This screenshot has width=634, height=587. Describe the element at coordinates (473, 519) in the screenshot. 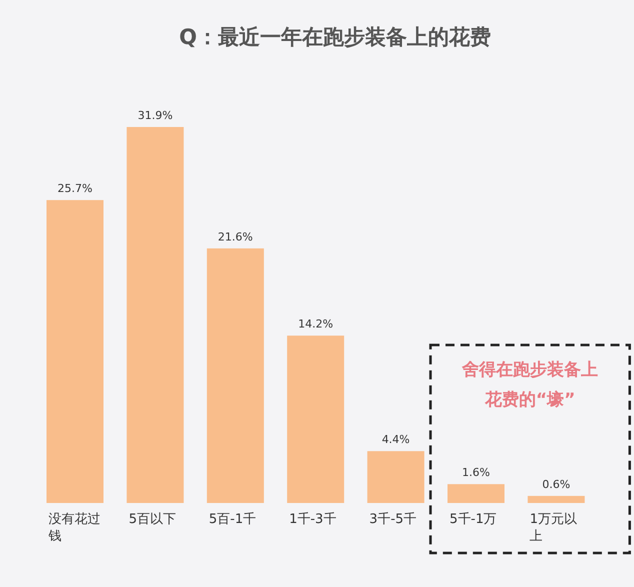

I see `x-tick-label: 5千-1万` at that location.